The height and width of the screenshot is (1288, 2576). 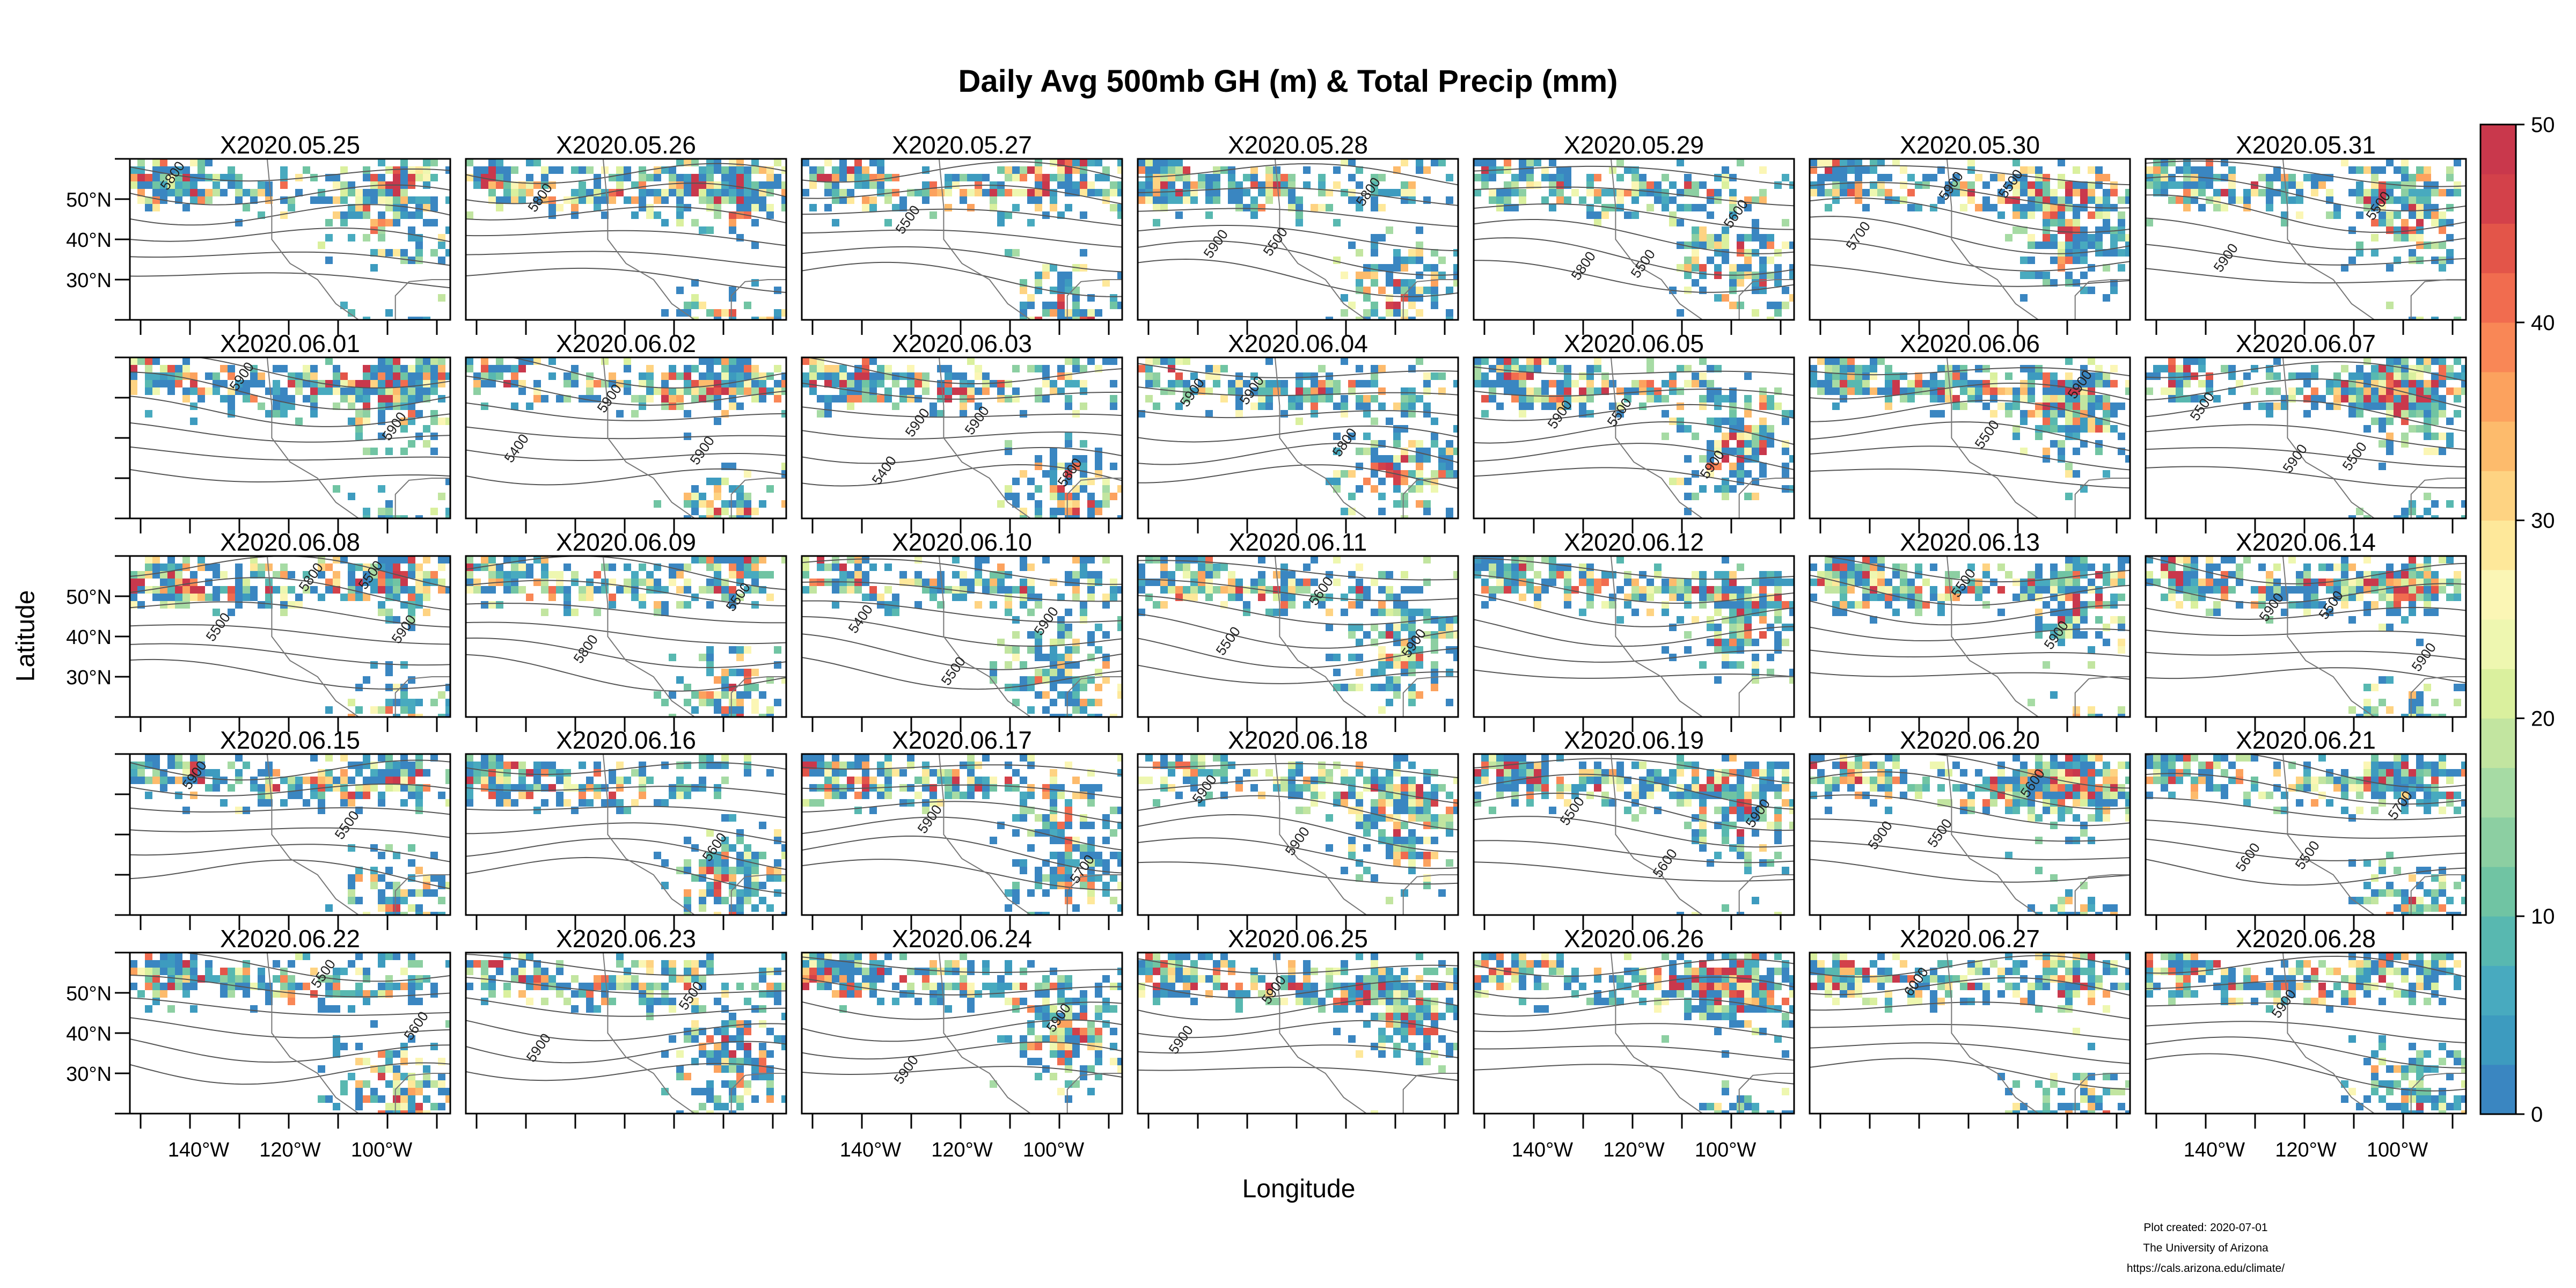 What do you see at coordinates (2438, 299) in the screenshot?
I see `gulf-coastline-line` at bounding box center [2438, 299].